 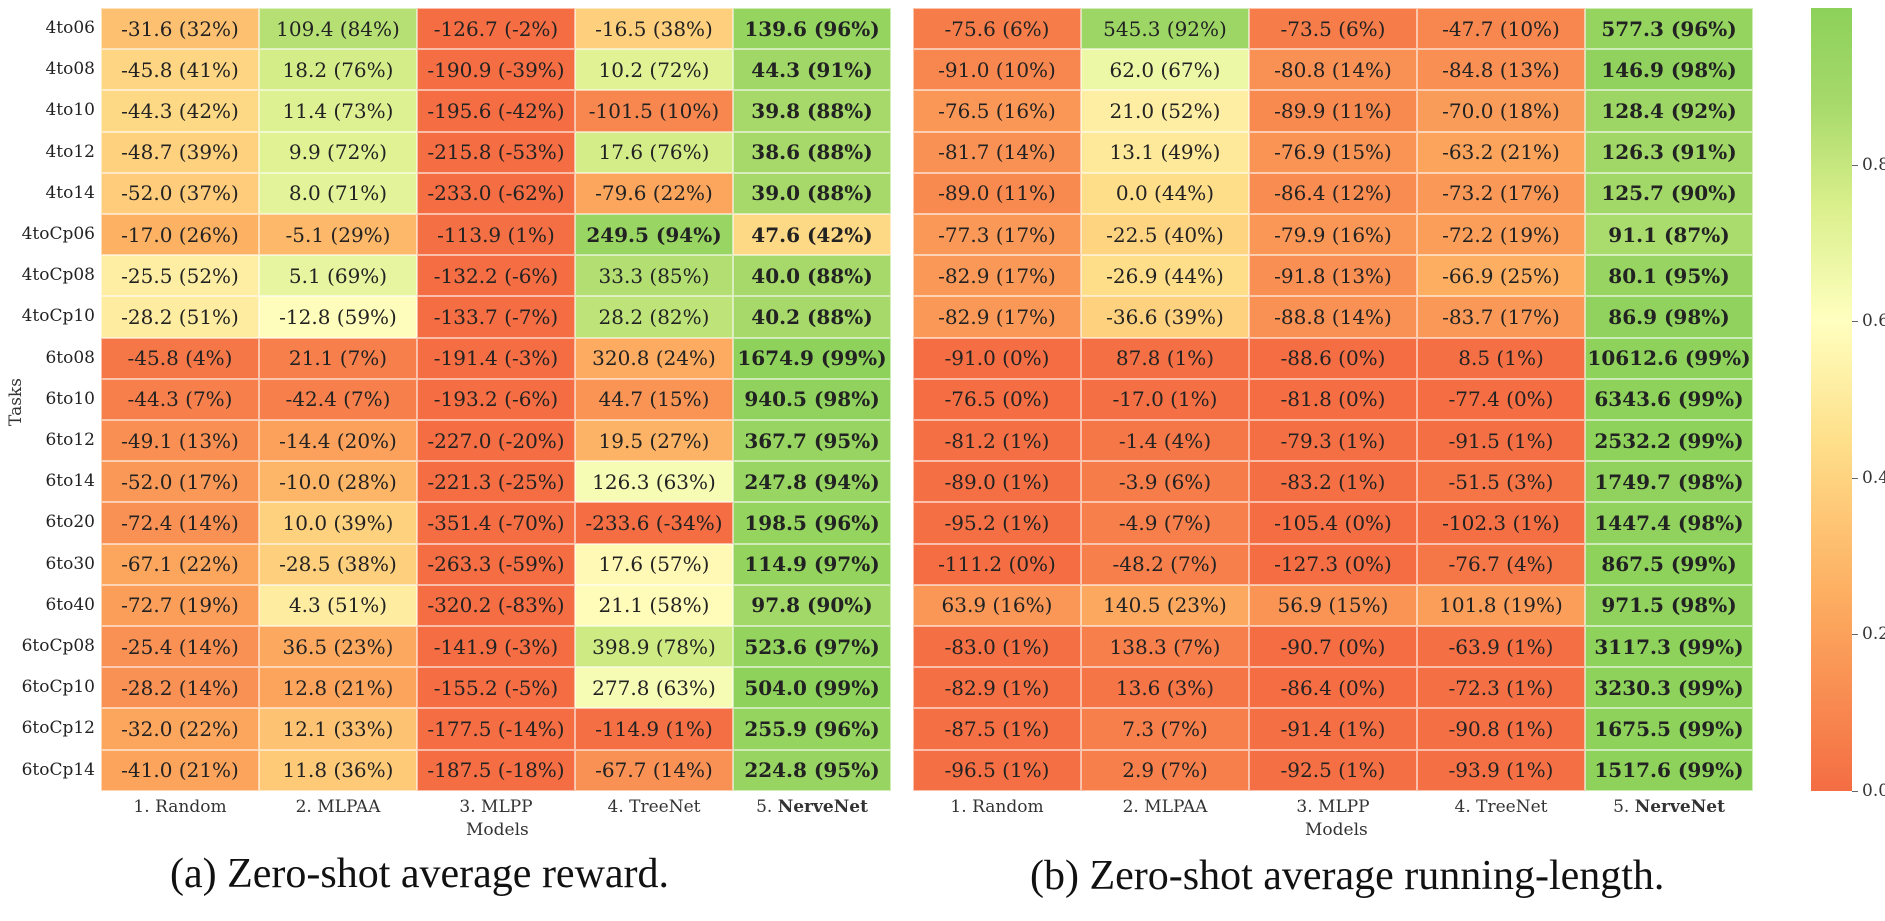 What do you see at coordinates (1669, 482) in the screenshot?
I see `cell-b-r11-c4: 1749.7 (98%)` at bounding box center [1669, 482].